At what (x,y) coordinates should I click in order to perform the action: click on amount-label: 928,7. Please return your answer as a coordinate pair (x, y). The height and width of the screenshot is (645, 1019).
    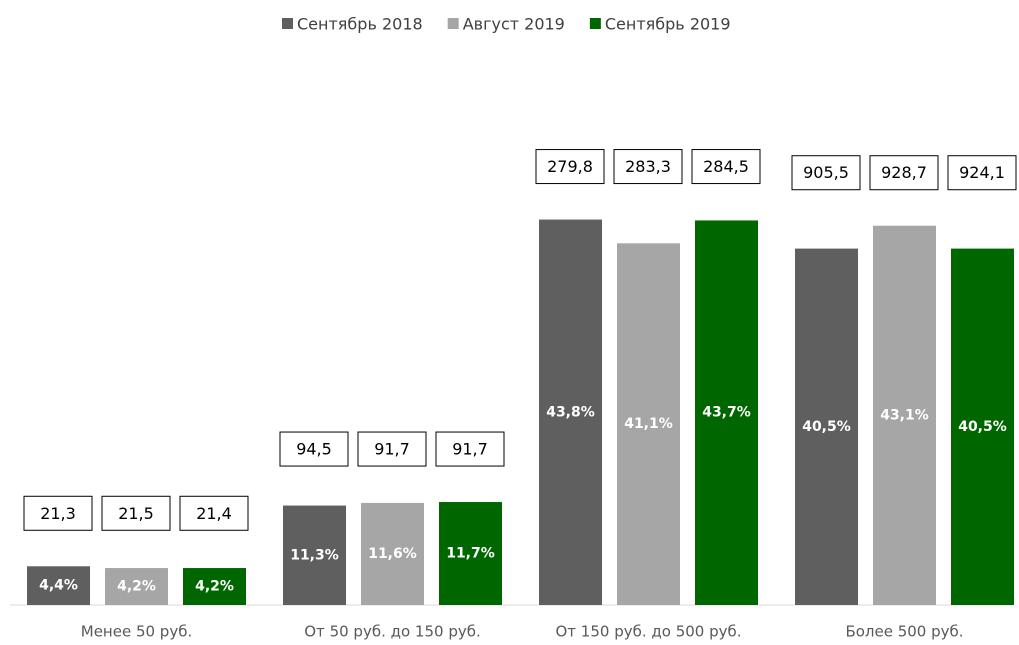
    Looking at the image, I should click on (904, 172).